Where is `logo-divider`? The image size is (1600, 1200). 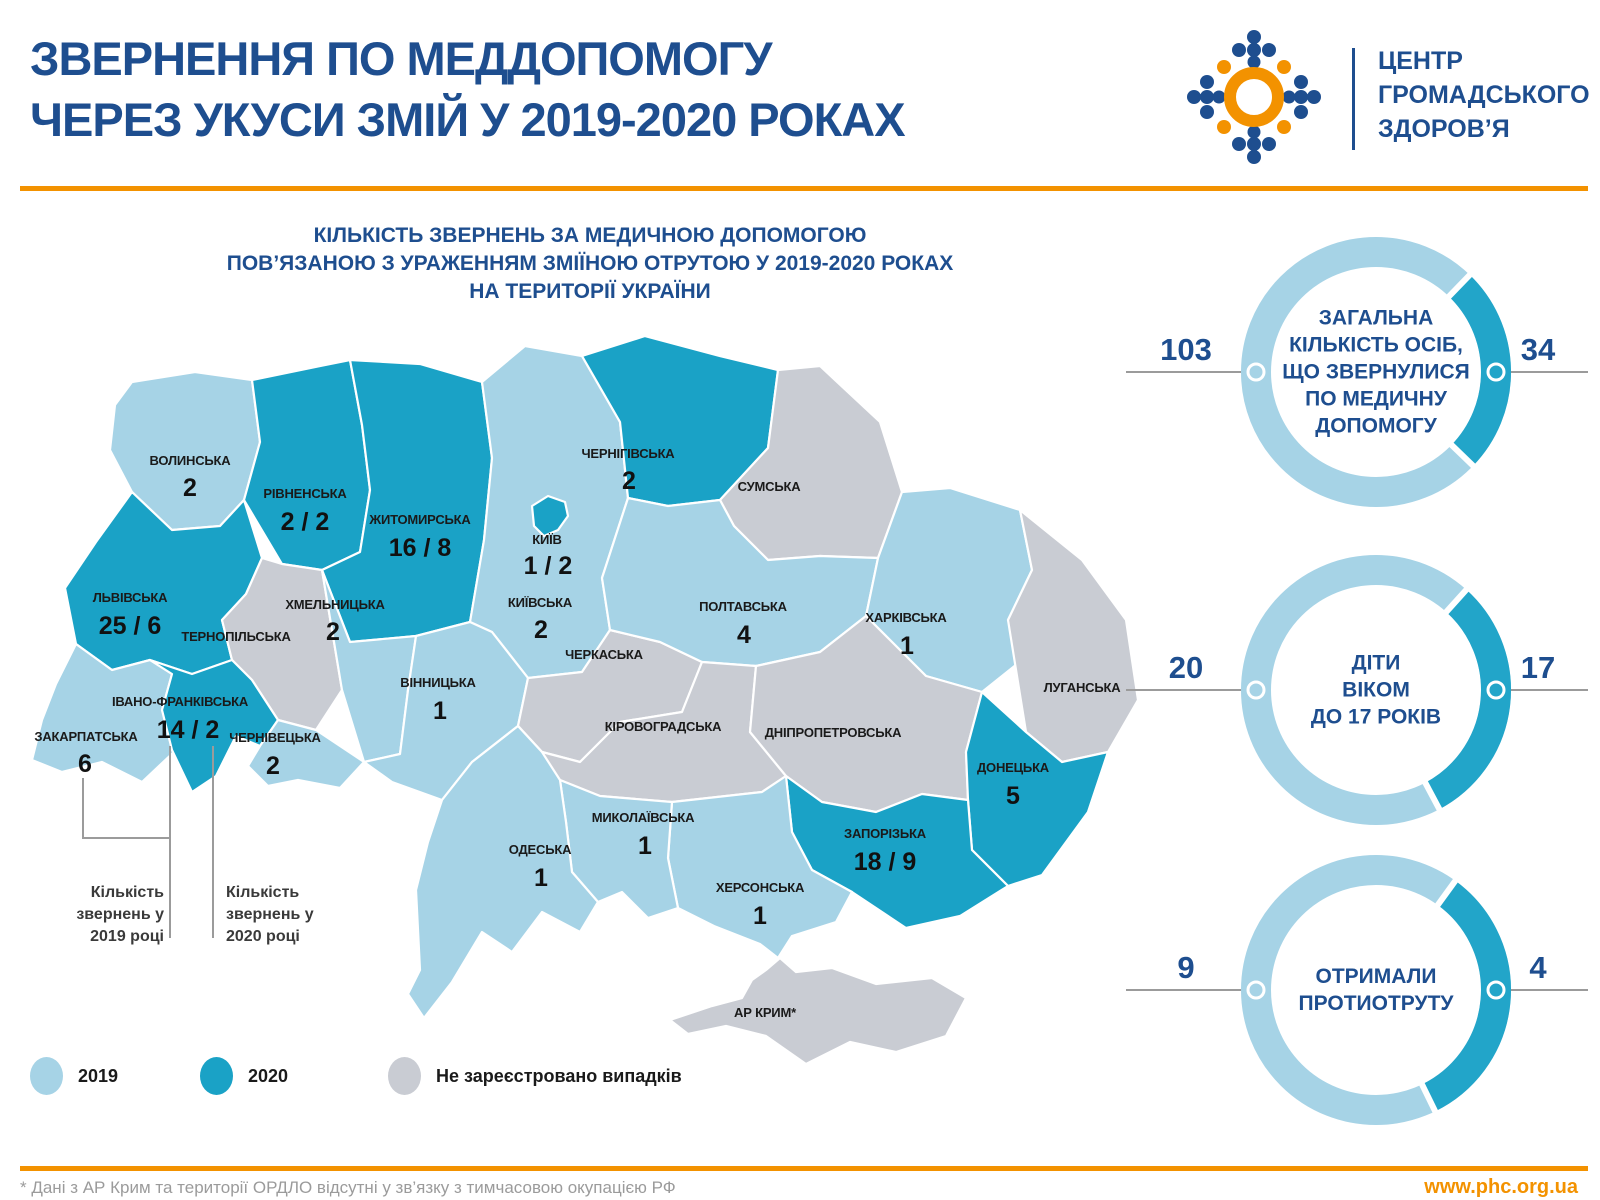 logo-divider is located at coordinates (1353, 99).